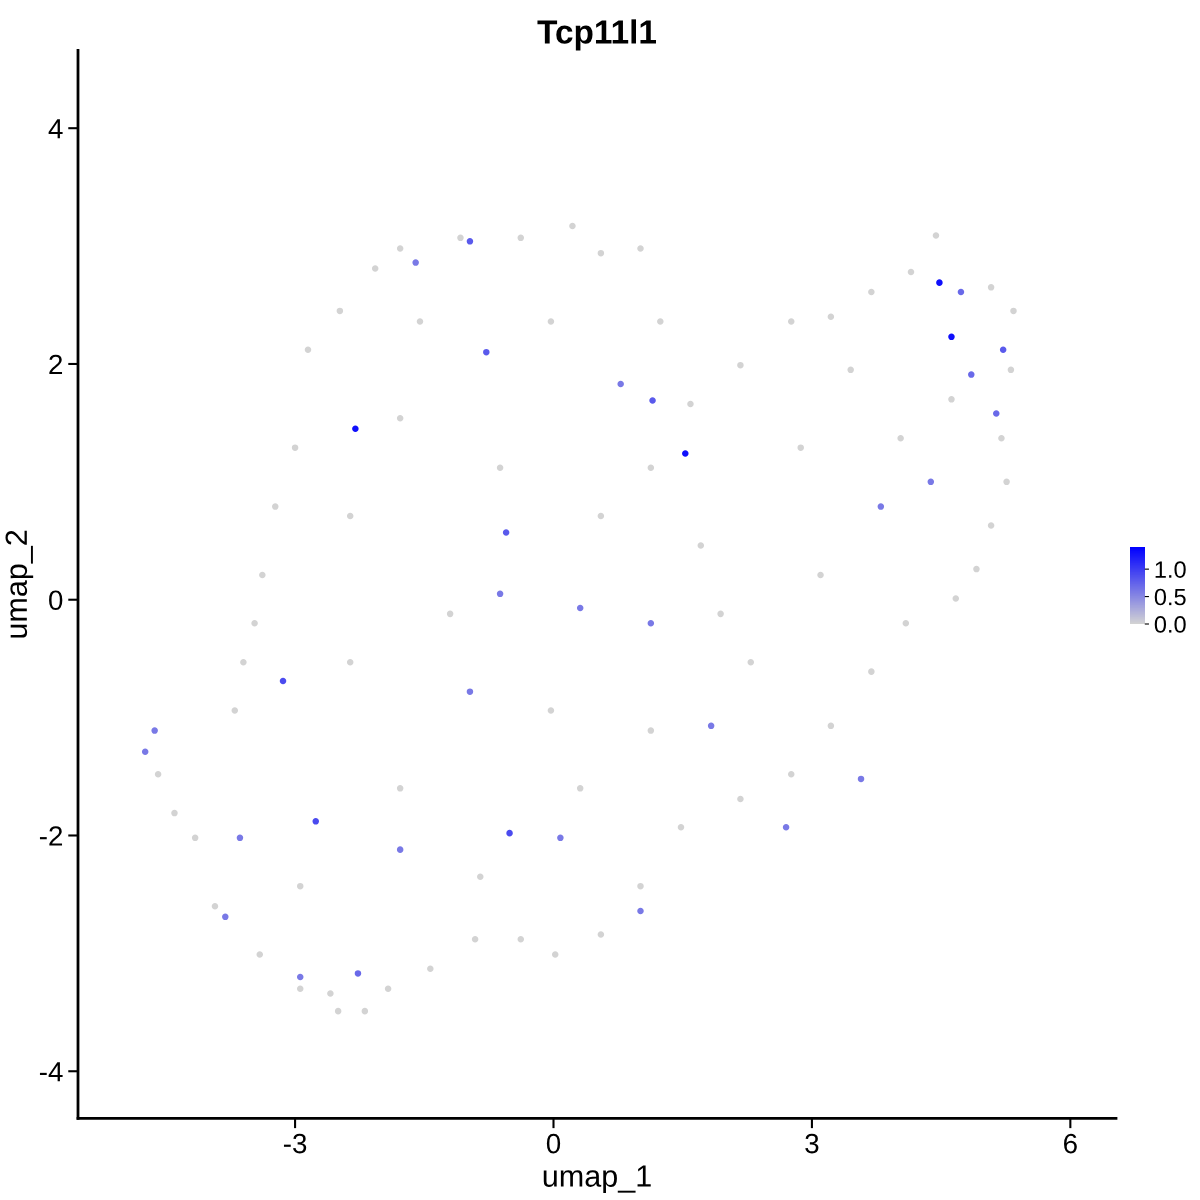 The width and height of the screenshot is (1200, 1200). What do you see at coordinates (812, 1143) in the screenshot?
I see `x-tick-label: 3` at bounding box center [812, 1143].